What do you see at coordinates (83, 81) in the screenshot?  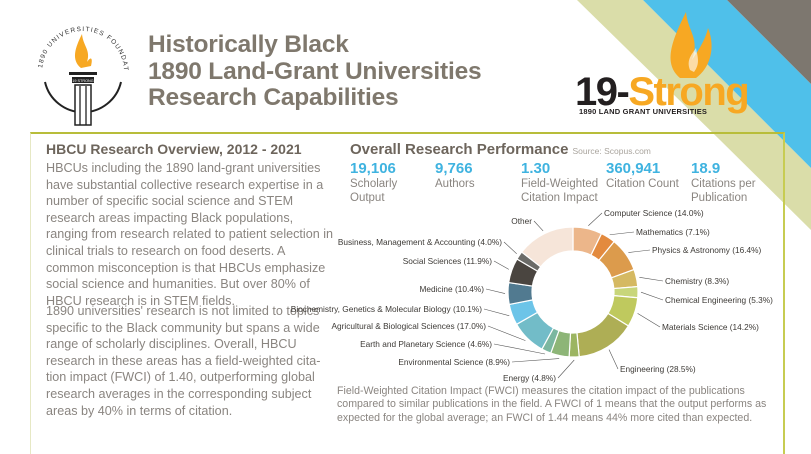 I see `svg-text: 19 STRONG` at bounding box center [83, 81].